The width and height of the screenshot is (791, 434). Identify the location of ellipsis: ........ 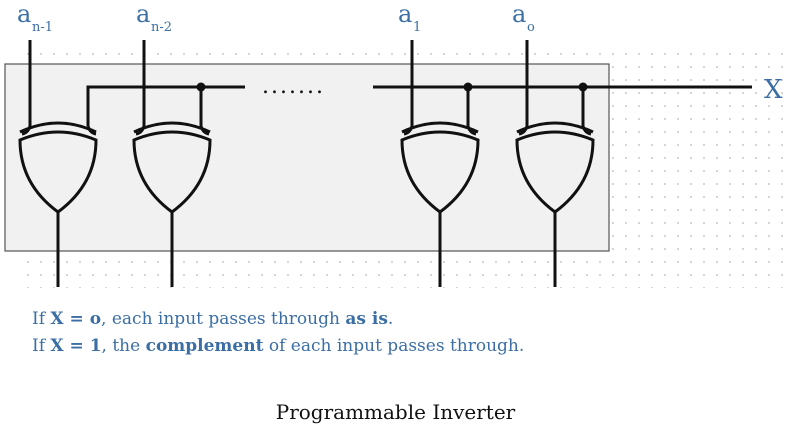
(293, 86).